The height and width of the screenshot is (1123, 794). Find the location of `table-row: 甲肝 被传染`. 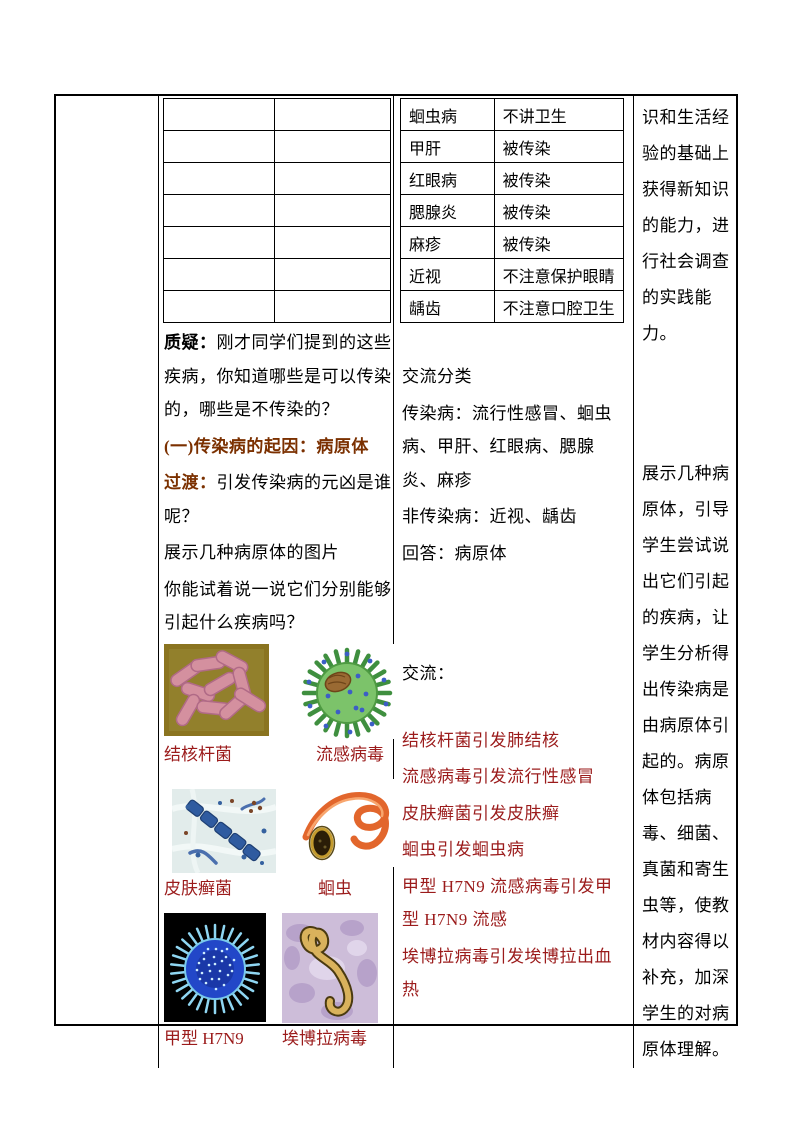

table-row: 甲肝 被传染 is located at coordinates (512, 146).